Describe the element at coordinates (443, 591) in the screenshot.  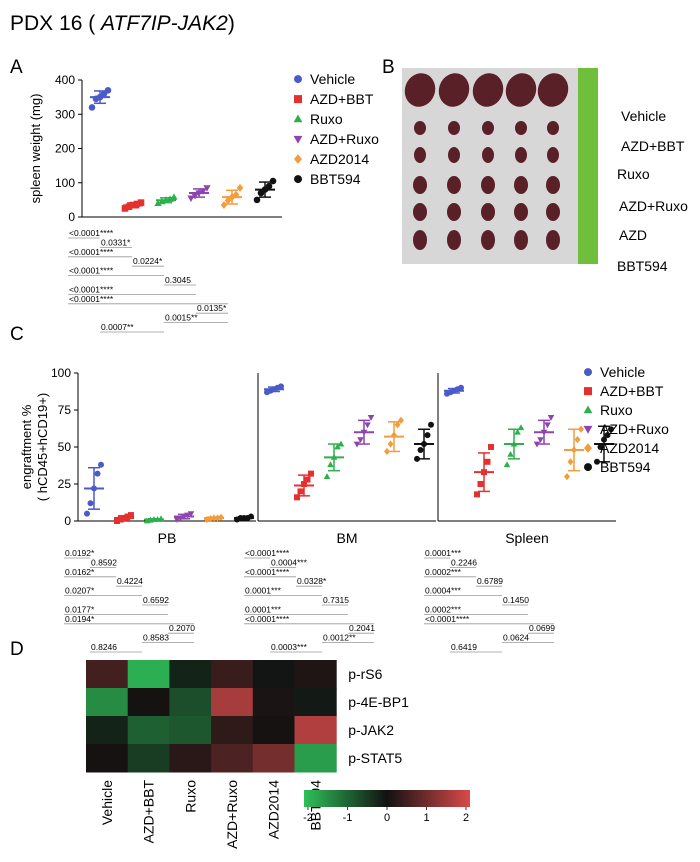
I see `pvalue-label: 0.0004***` at that location.